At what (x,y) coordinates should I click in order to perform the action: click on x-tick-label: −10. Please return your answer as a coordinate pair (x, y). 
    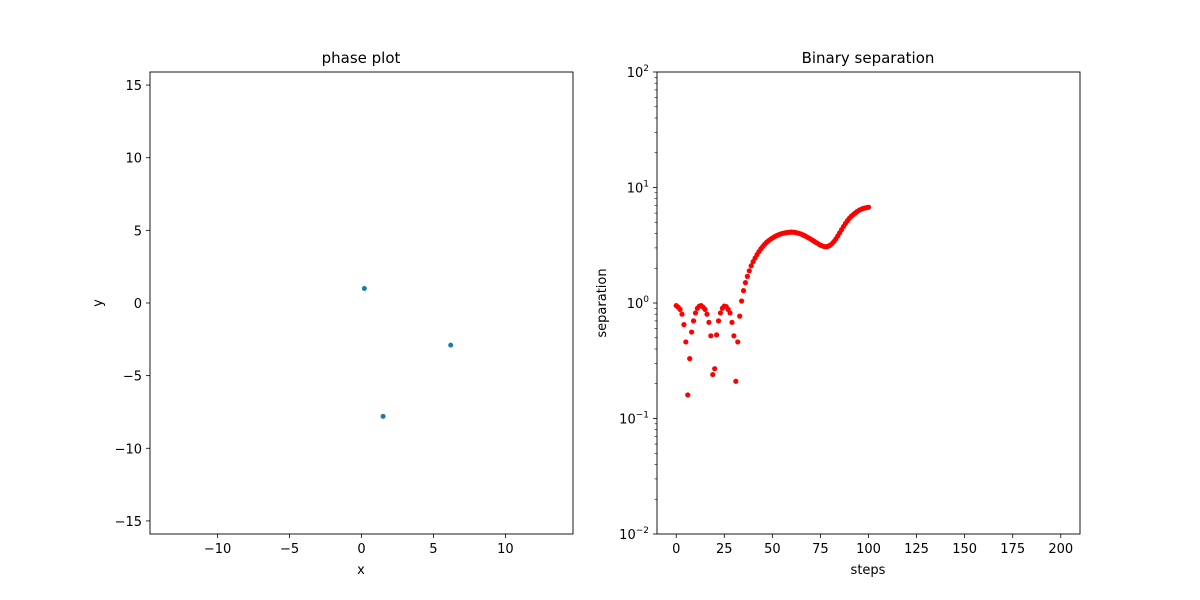
    Looking at the image, I should click on (217, 549).